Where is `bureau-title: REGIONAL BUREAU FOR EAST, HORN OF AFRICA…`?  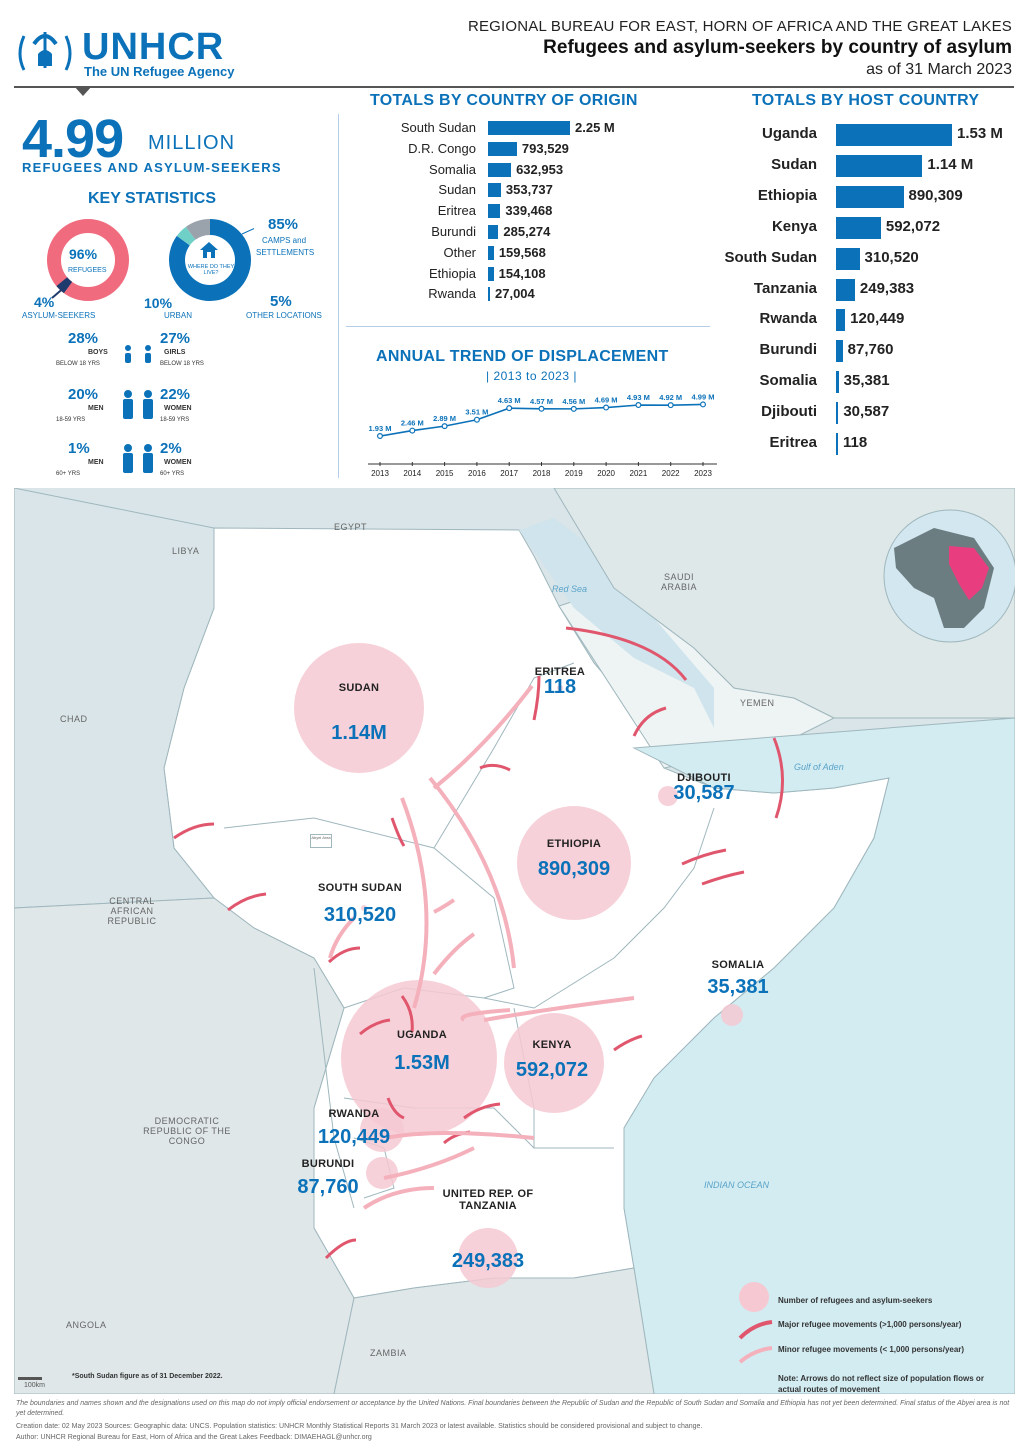 bureau-title: REGIONAL BUREAU FOR EAST, HORN OF AFRICA… is located at coordinates (739, 26).